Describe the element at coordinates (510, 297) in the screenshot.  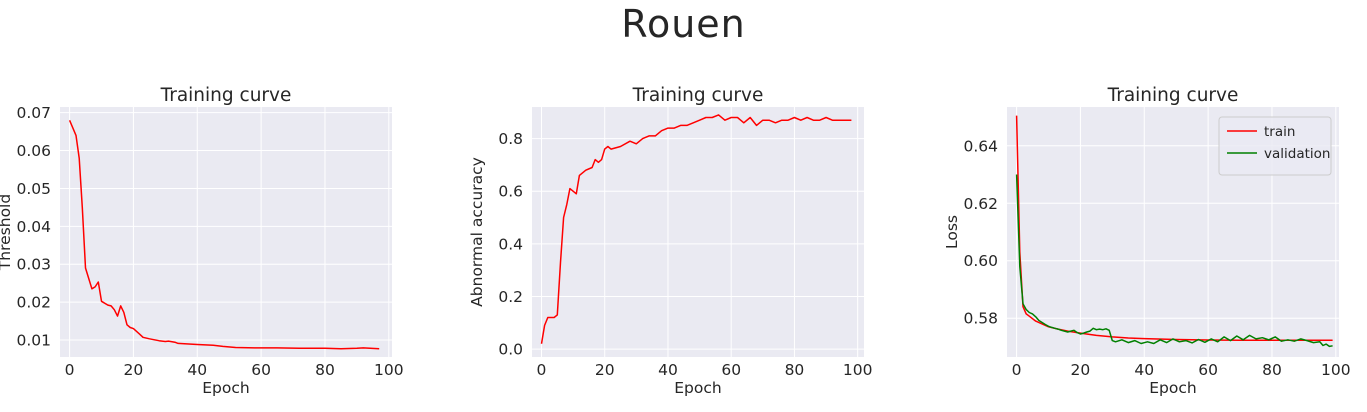
I see `y-tick-label: 0.2` at that location.